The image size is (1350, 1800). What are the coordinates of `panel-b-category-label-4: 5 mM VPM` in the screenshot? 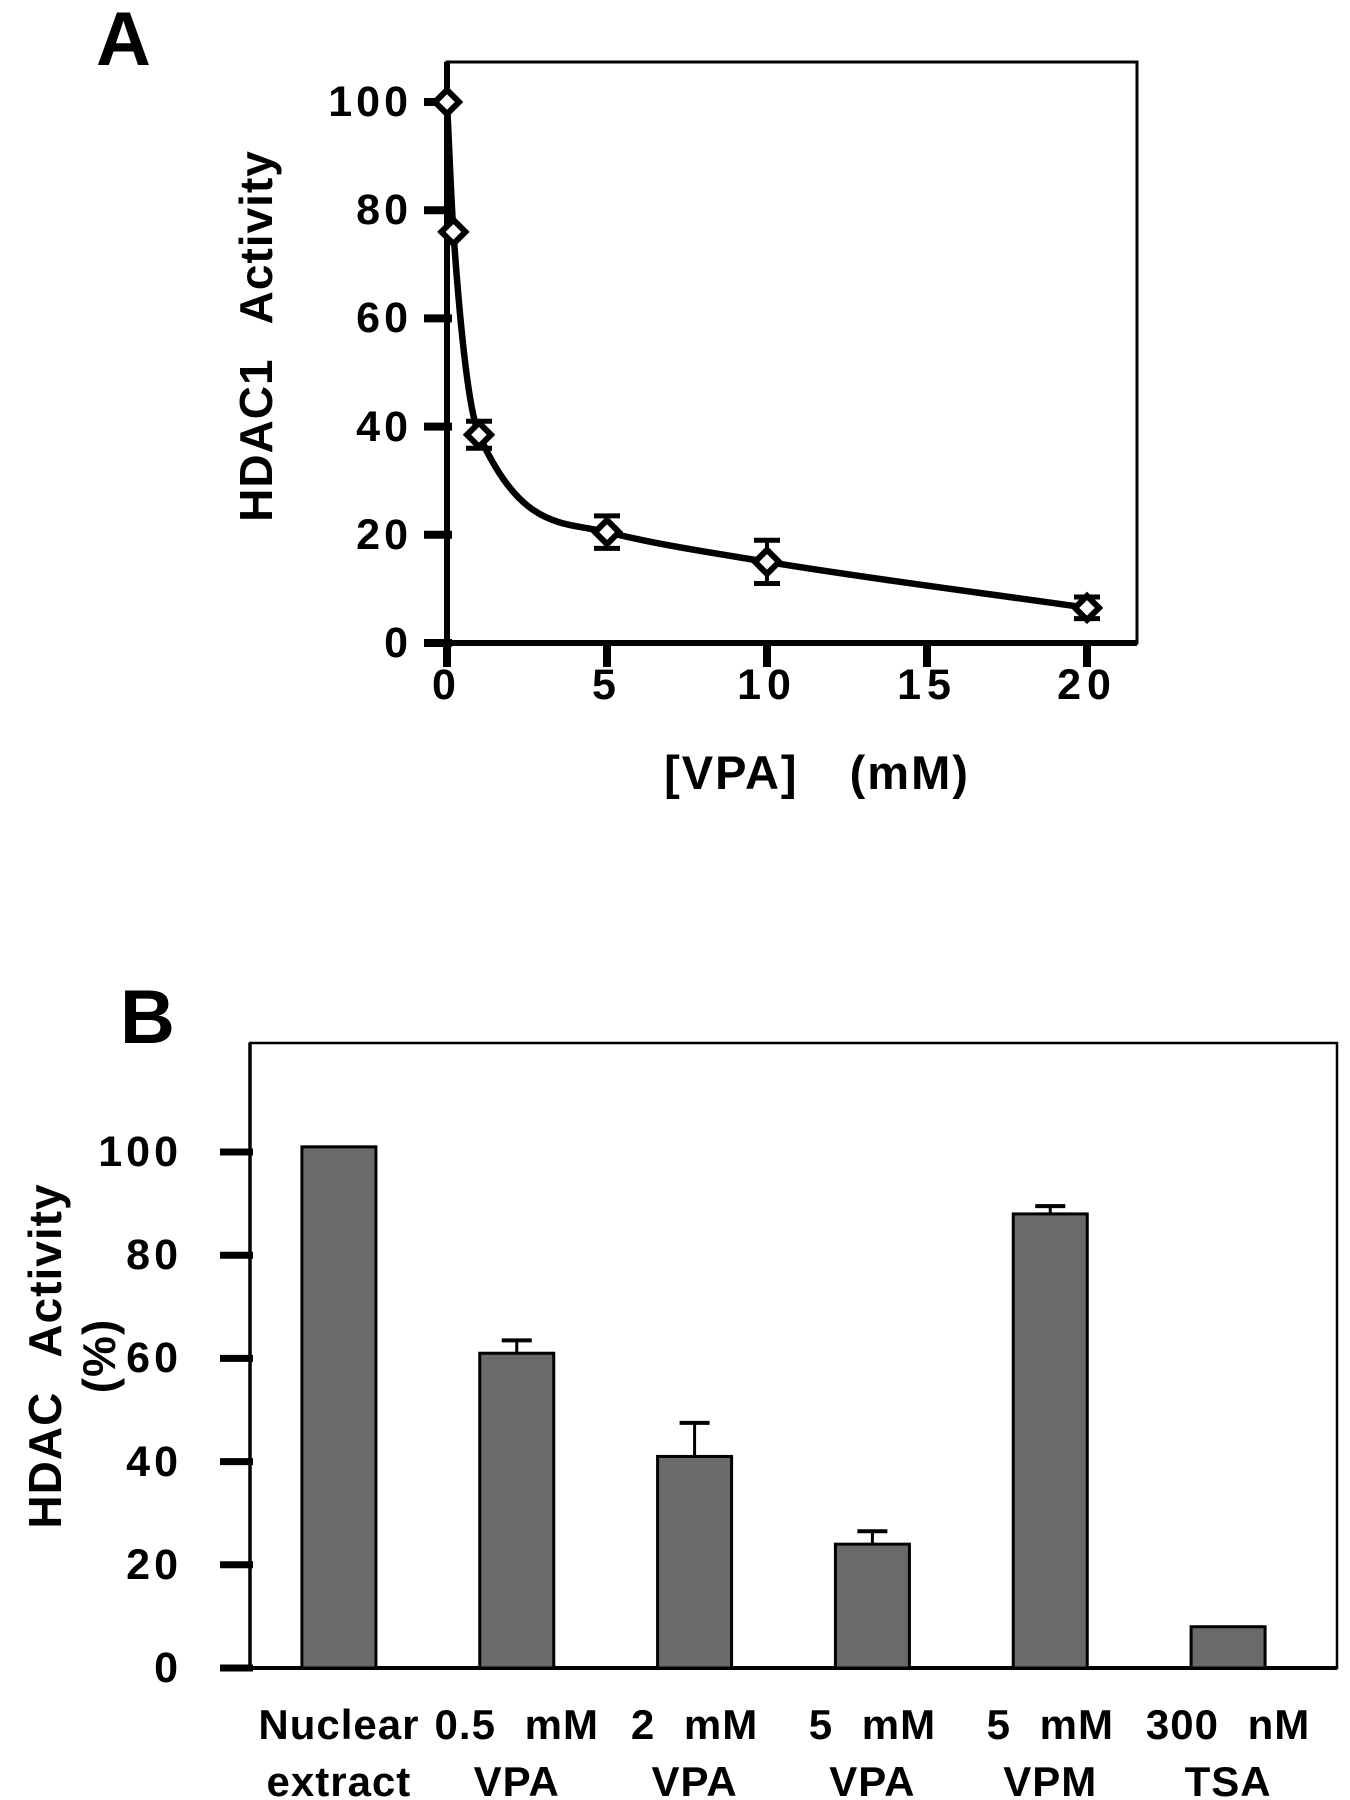 It's located at (1050, 1748).